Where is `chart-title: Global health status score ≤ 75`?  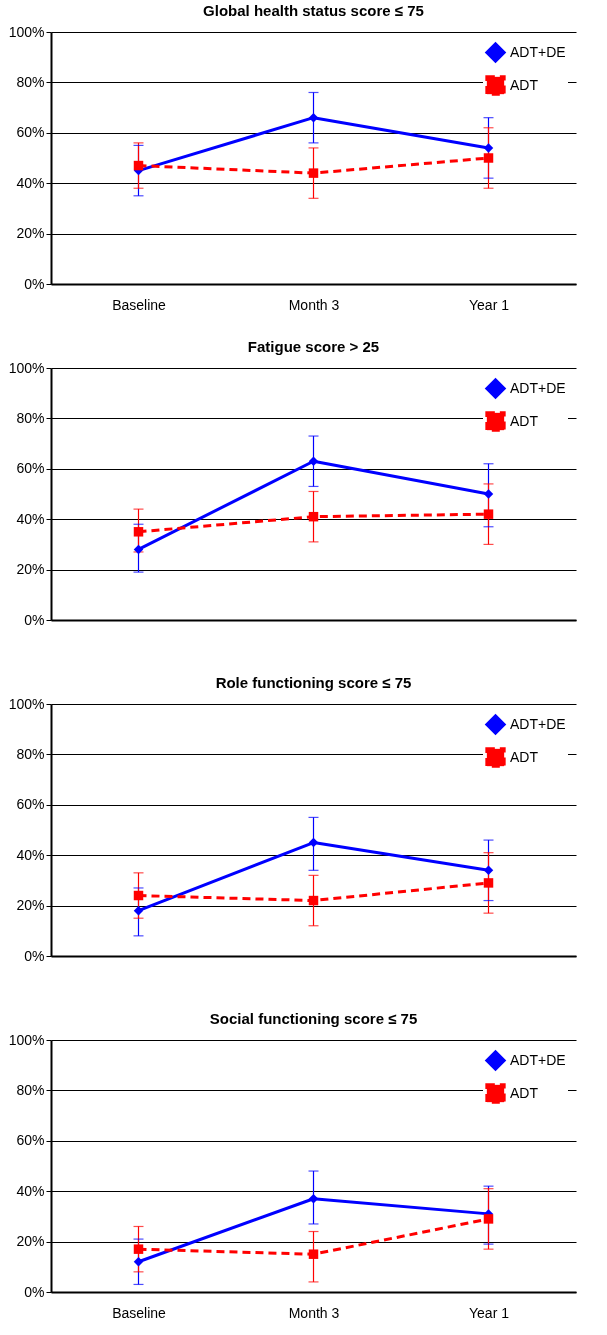
chart-title: Global health status score ≤ 75 is located at coordinates (313, 10).